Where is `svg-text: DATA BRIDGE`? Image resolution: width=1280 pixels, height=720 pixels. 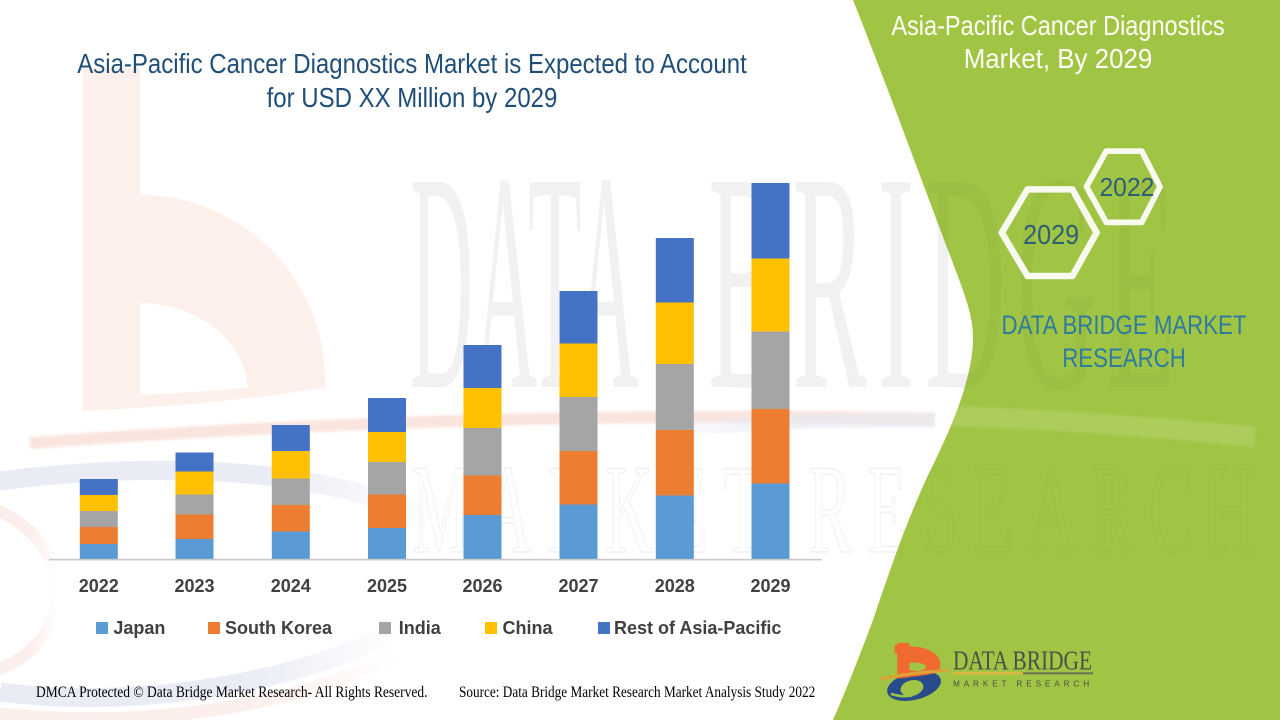 svg-text: DATA BRIDGE is located at coordinates (1022, 661).